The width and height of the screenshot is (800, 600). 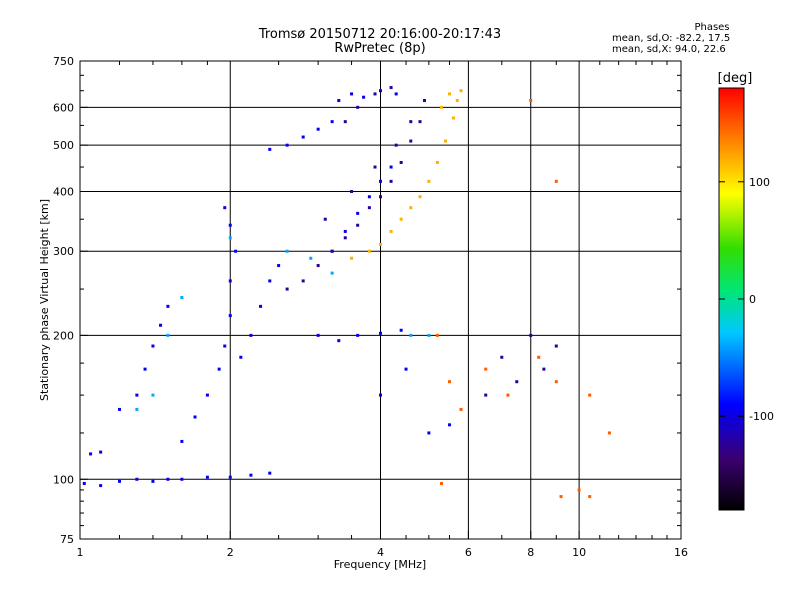 What do you see at coordinates (752, 299) in the screenshot?
I see `colorbar-tick-label: 0` at bounding box center [752, 299].